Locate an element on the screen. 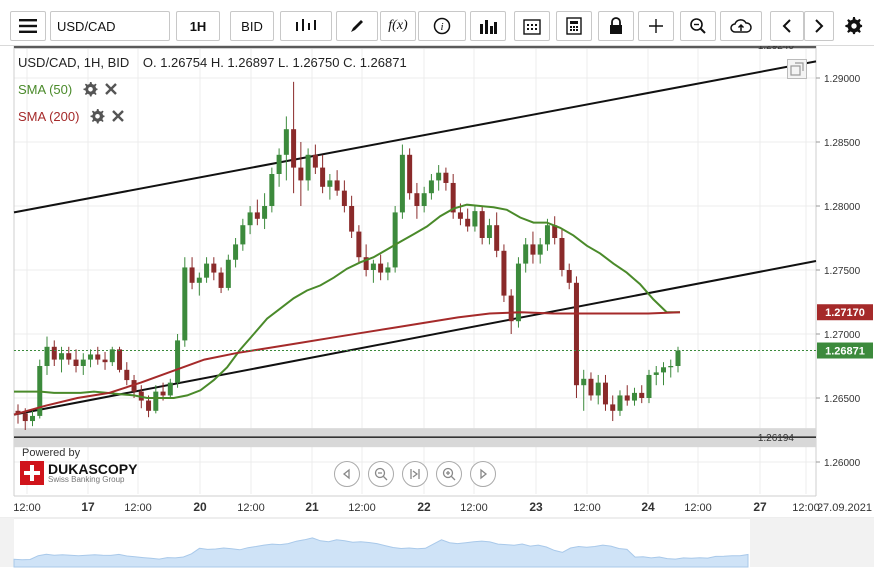 The width and height of the screenshot is (874, 569). period-label: 1H is located at coordinates (198, 26).